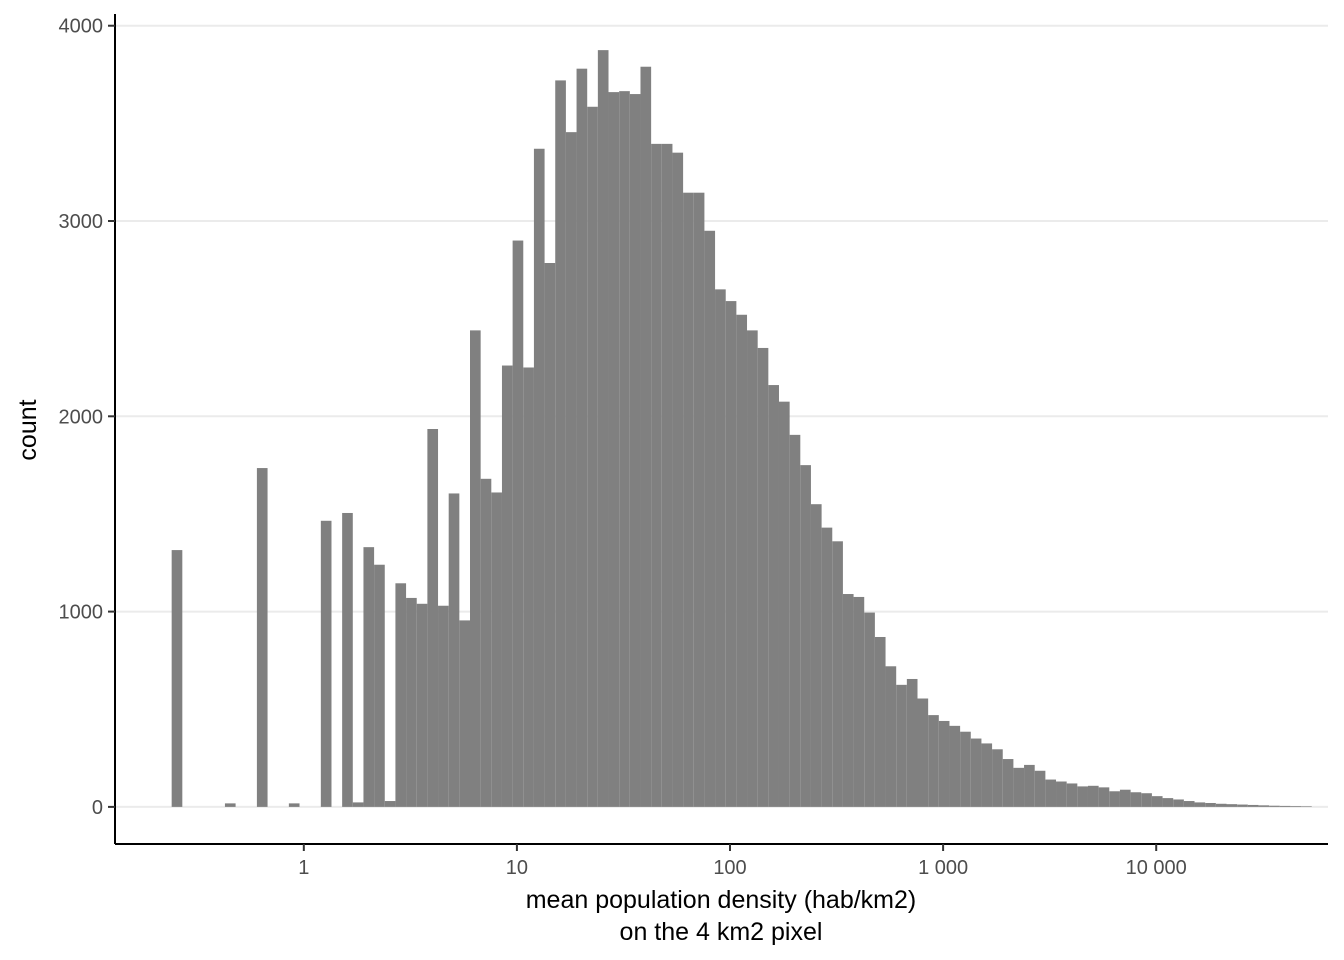 This screenshot has height=960, width=1344. Describe the element at coordinates (721, 932) in the screenshot. I see `x-axis-title-line-2: on the 4 km2 pixel` at that location.